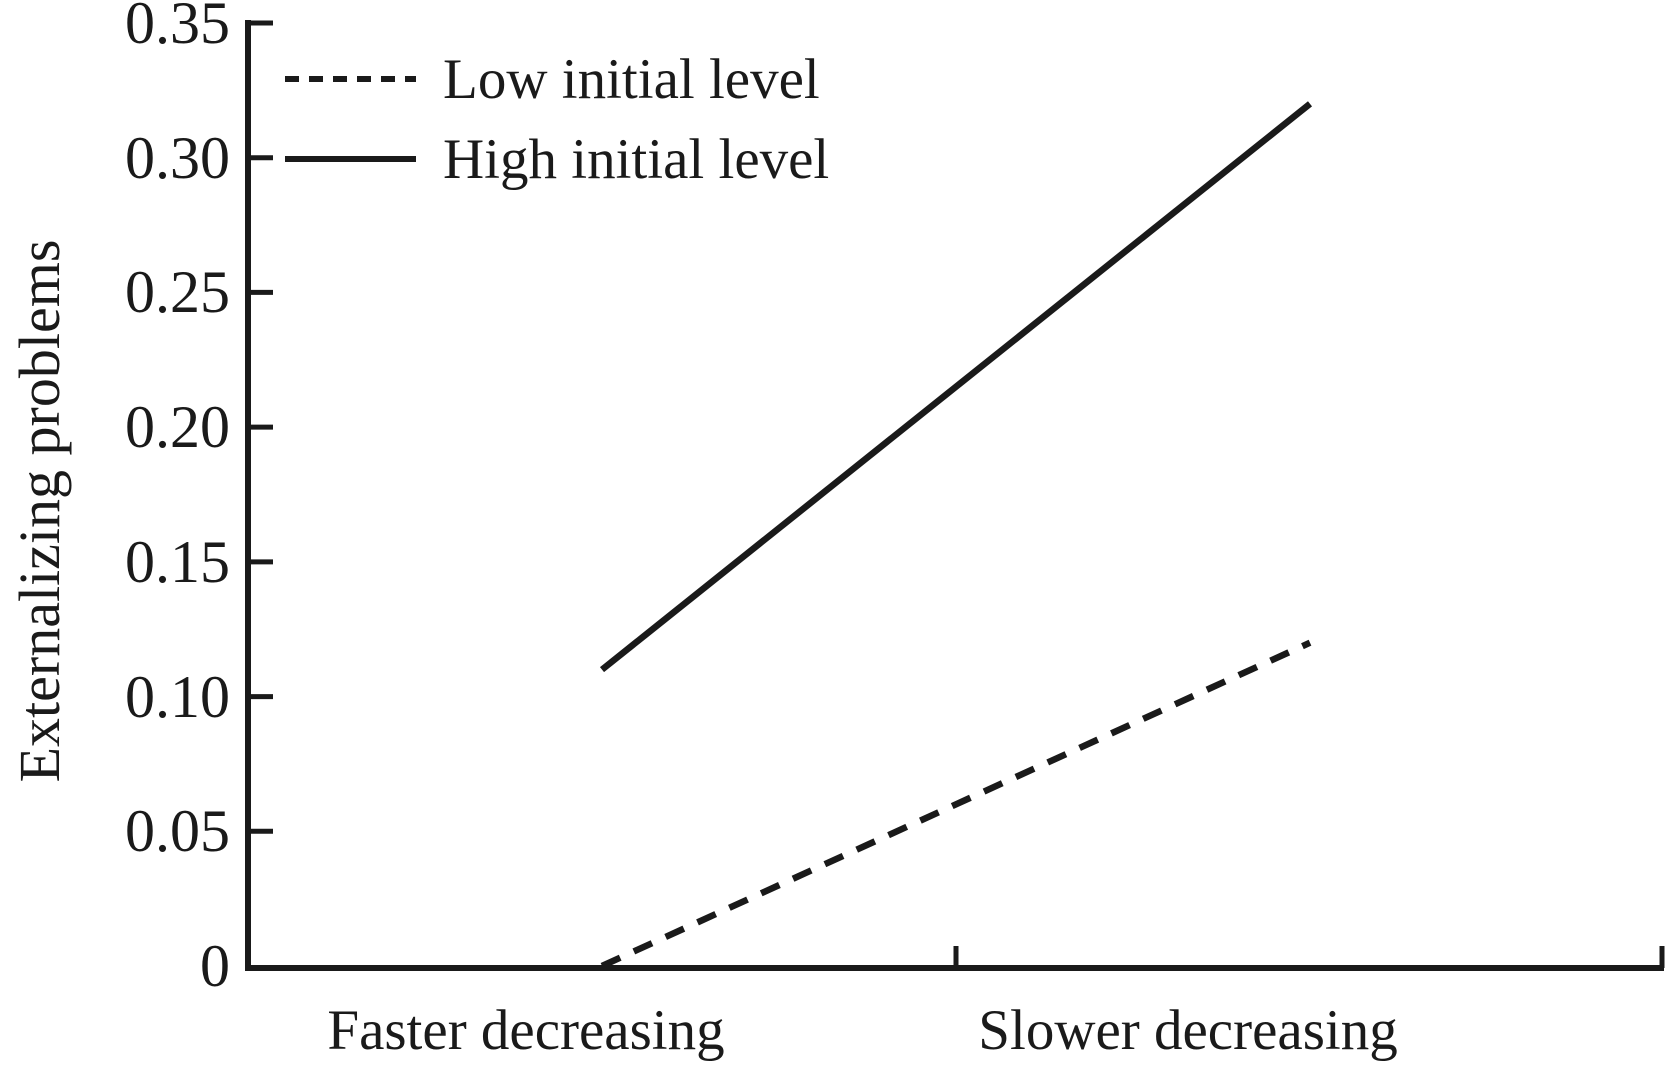 The height and width of the screenshot is (1071, 1668). Describe the element at coordinates (350, 79) in the screenshot. I see `dashed-line-sample-icon` at that location.